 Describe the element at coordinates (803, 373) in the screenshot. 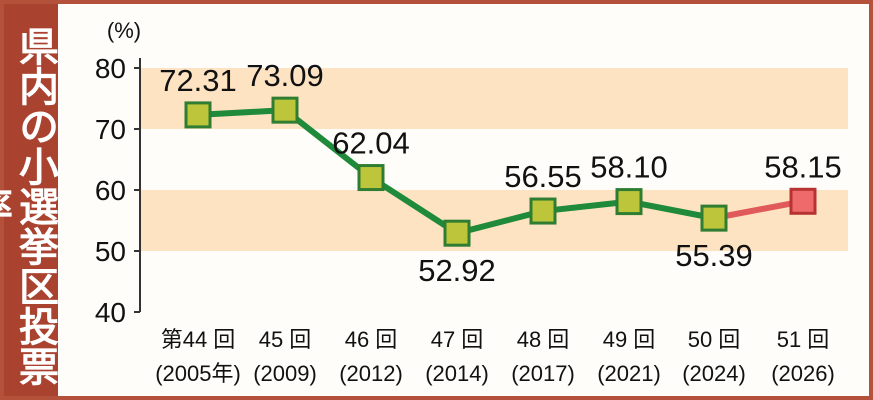

I see `x-label-line2-7: (2026)` at that location.